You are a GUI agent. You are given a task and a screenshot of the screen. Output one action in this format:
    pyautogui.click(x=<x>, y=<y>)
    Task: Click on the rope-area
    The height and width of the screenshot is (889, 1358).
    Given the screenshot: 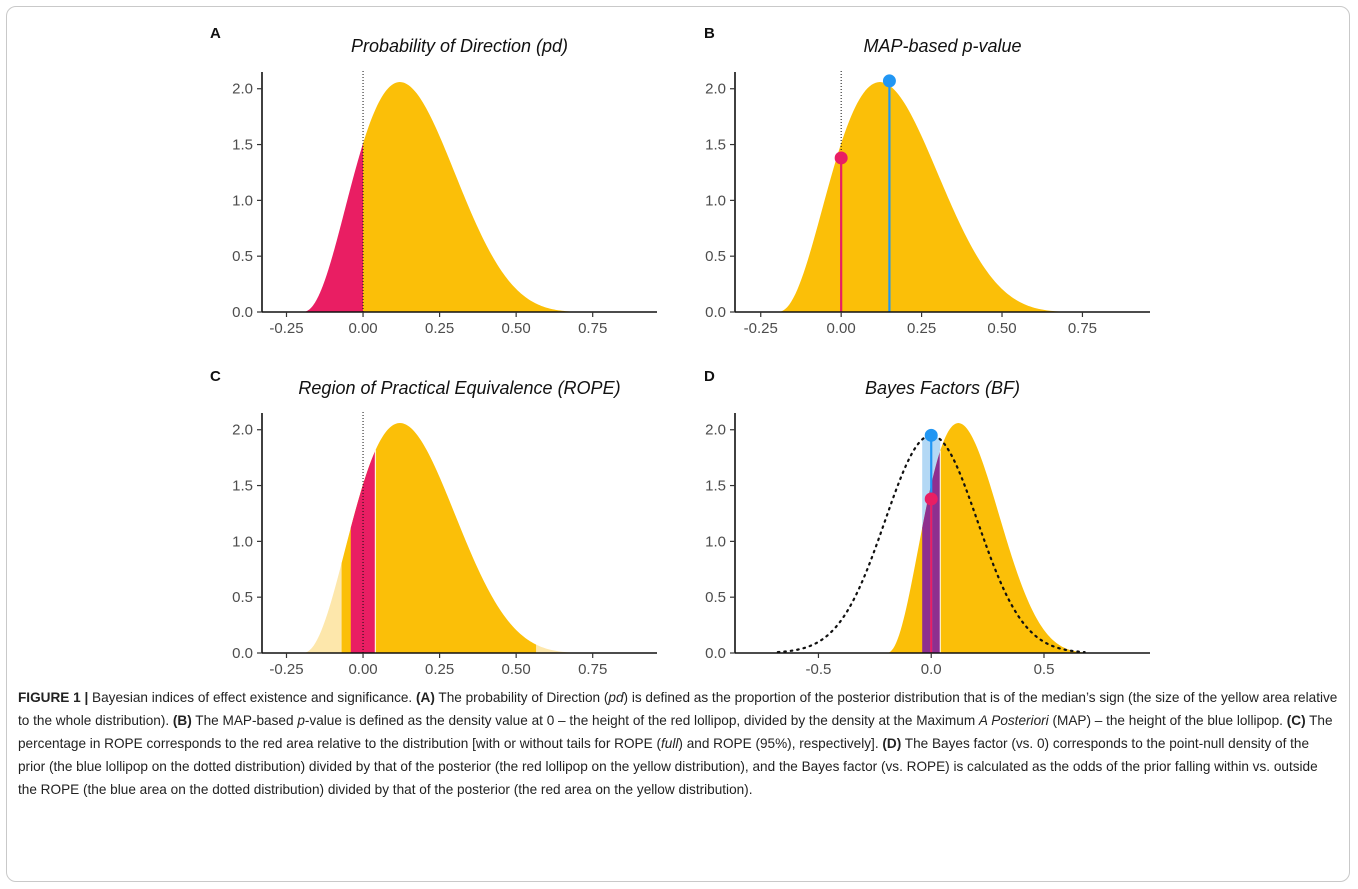 What is the action you would take?
    pyautogui.click(x=363, y=551)
    